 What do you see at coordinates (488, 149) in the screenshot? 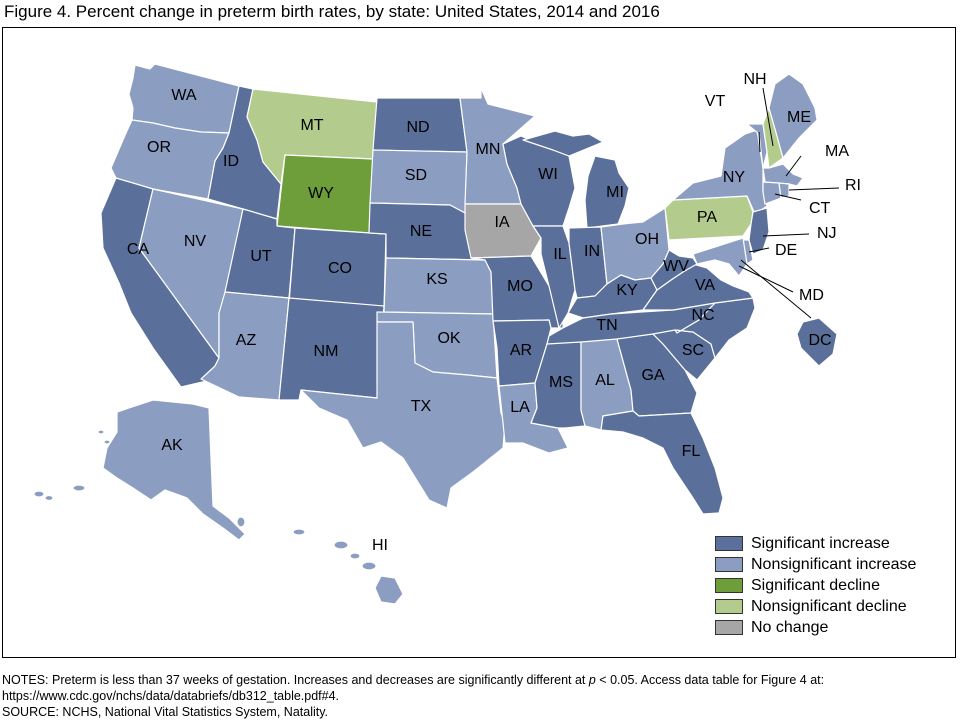
I see `state-label-MN: MN` at bounding box center [488, 149].